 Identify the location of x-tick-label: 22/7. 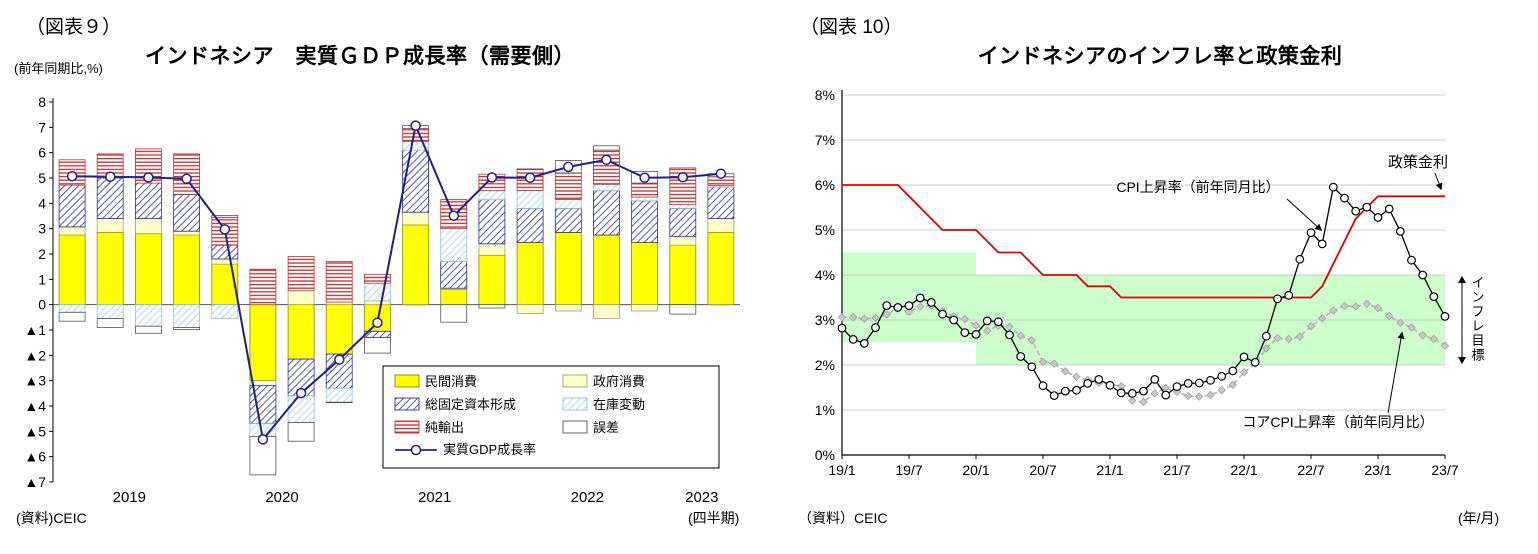
(1310, 470).